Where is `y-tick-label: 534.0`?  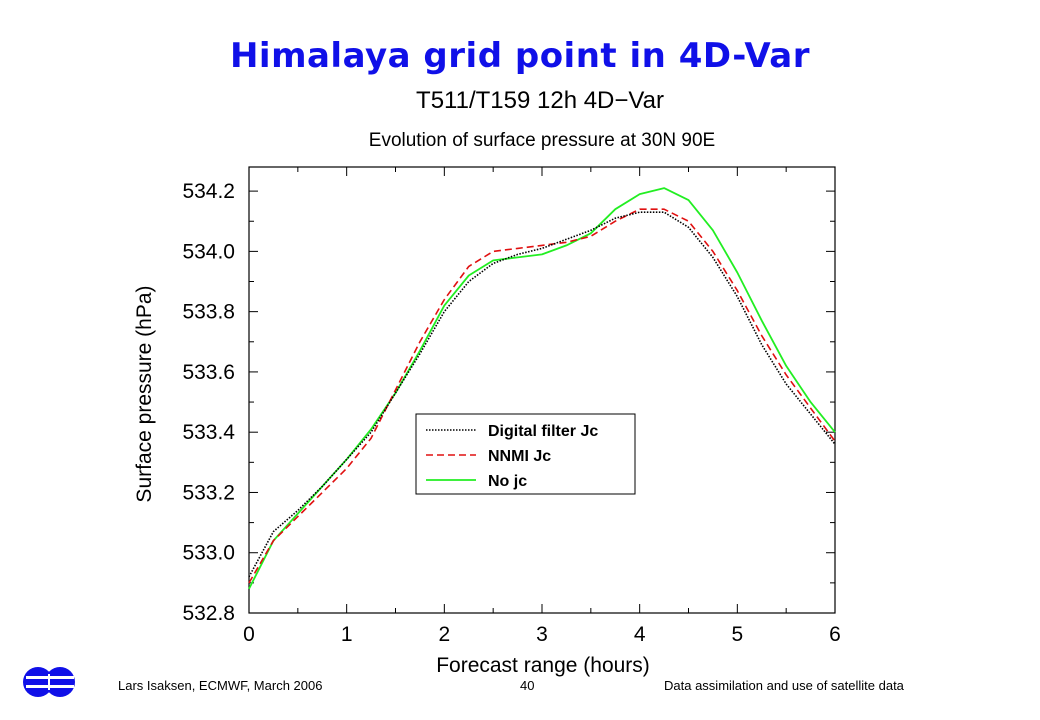 y-tick-label: 534.0 is located at coordinates (208, 251).